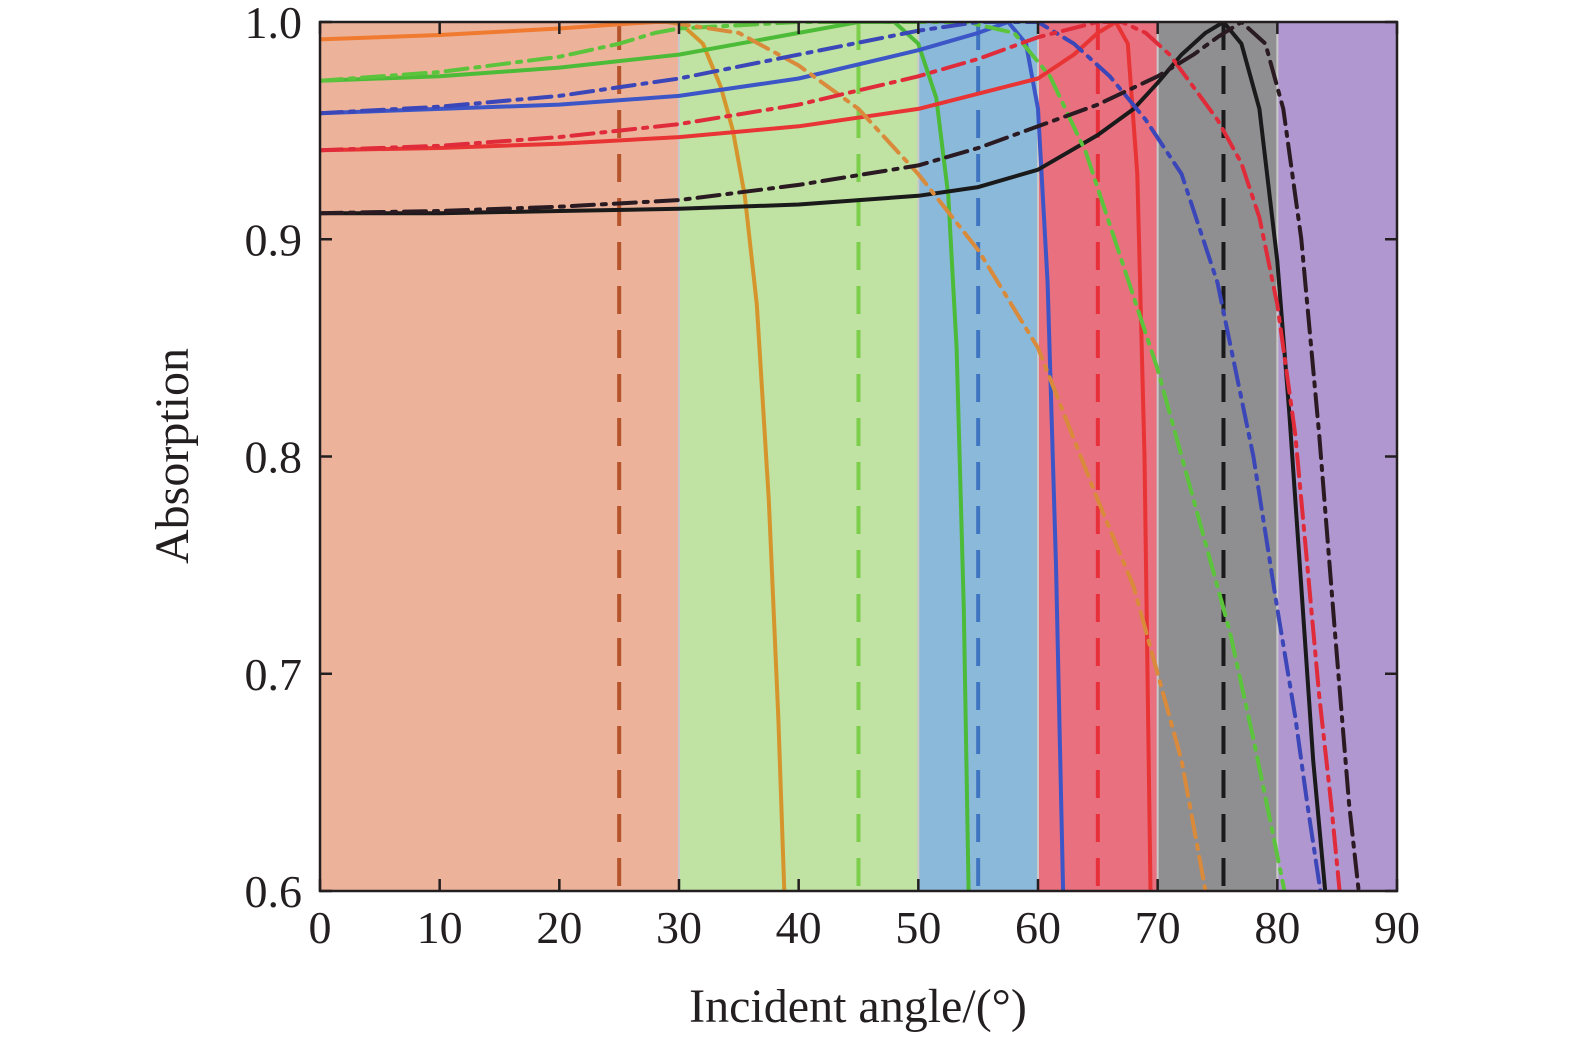 The image size is (1575, 1047). I want to click on x-tick-label-2: 20, so click(559, 927).